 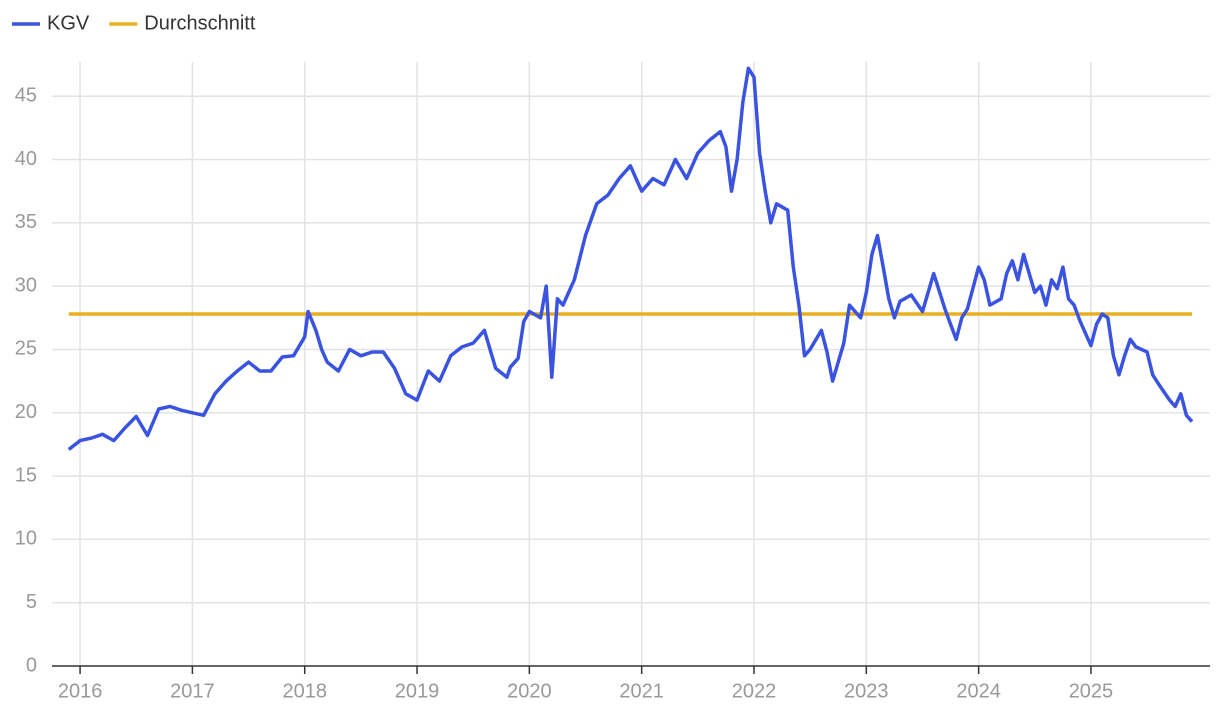 I want to click on y-tick-label: 25, so click(x=26, y=349).